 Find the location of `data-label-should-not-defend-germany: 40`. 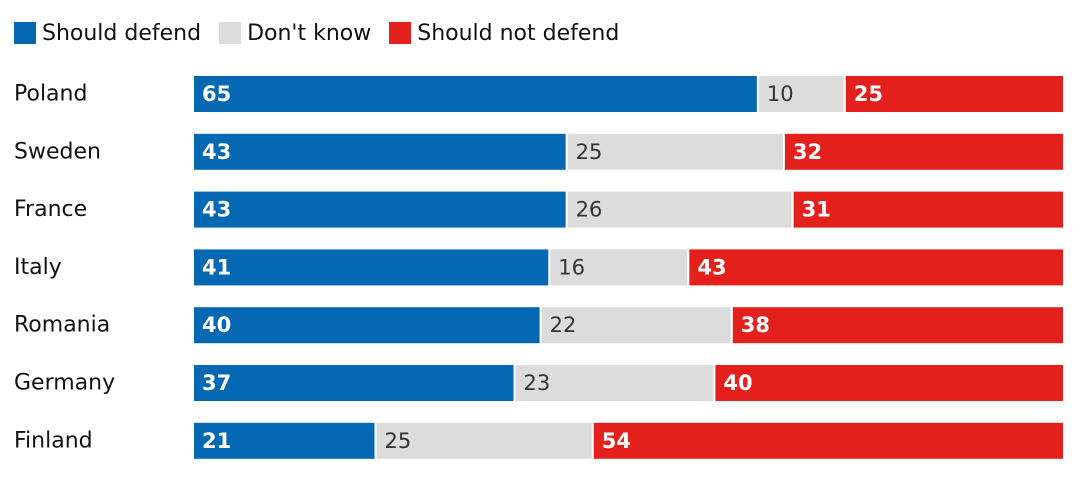

data-label-should-not-defend-germany: 40 is located at coordinates (737, 383).